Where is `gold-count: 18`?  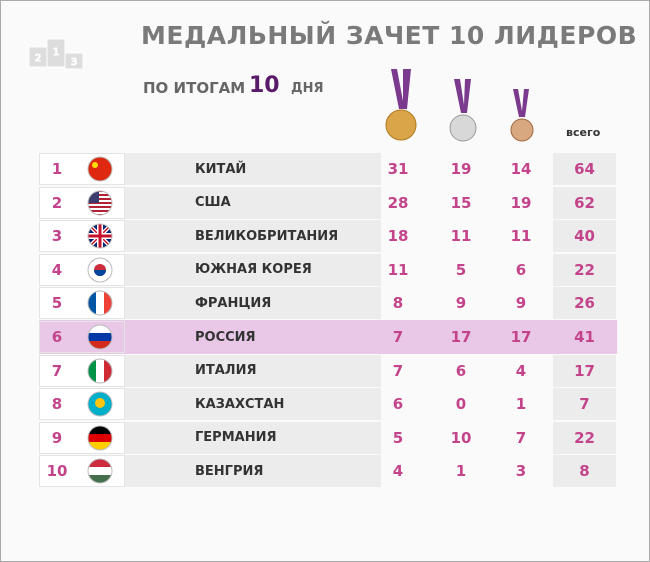
gold-count: 18 is located at coordinates (398, 236).